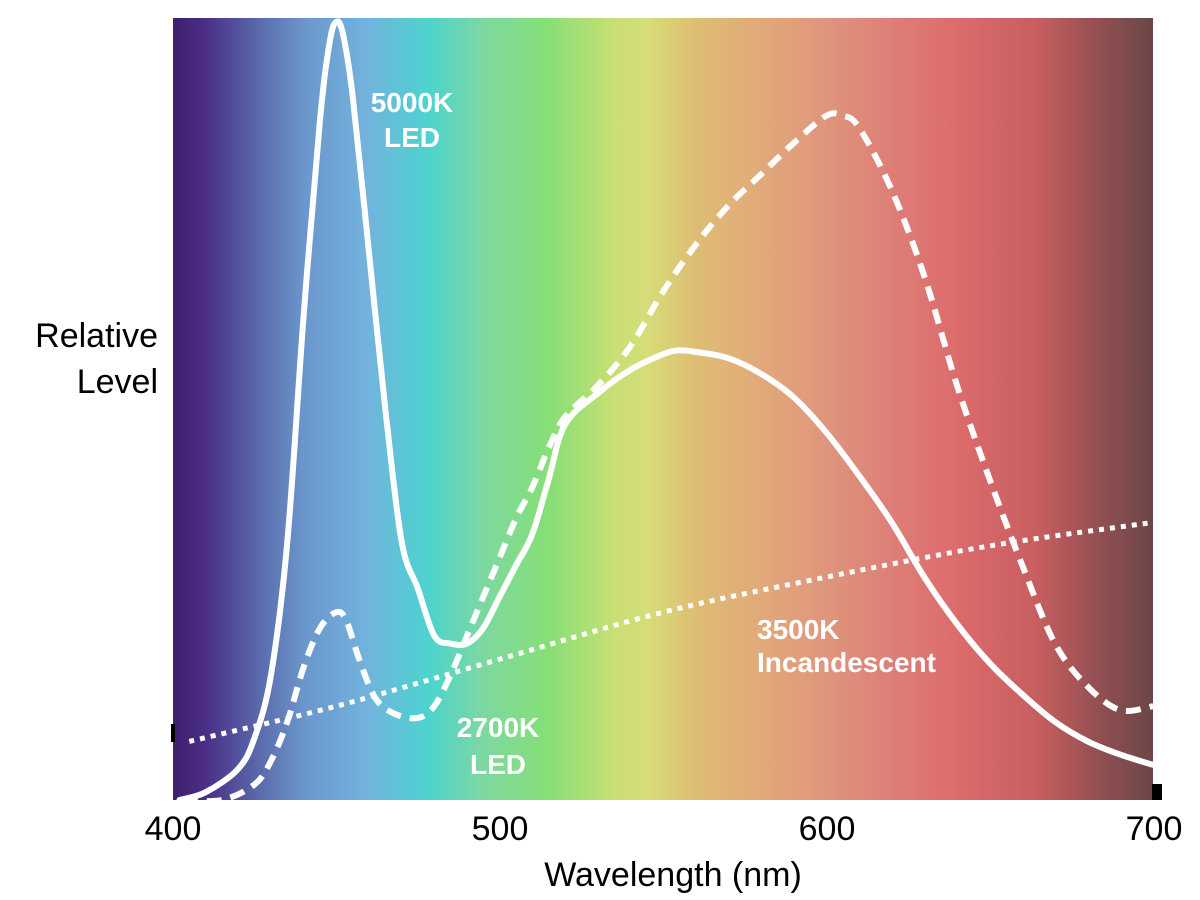 Image resolution: width=1200 pixels, height=900 pixels. I want to click on x-tick-label-500: 500, so click(500, 829).